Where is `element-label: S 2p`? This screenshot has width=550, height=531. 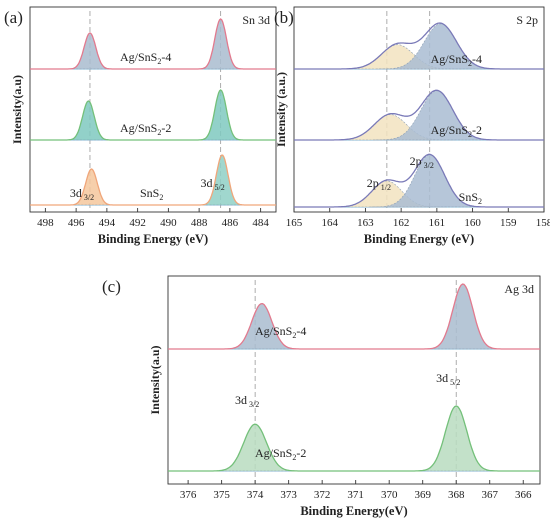 element-label: S 2p is located at coordinates (527, 20).